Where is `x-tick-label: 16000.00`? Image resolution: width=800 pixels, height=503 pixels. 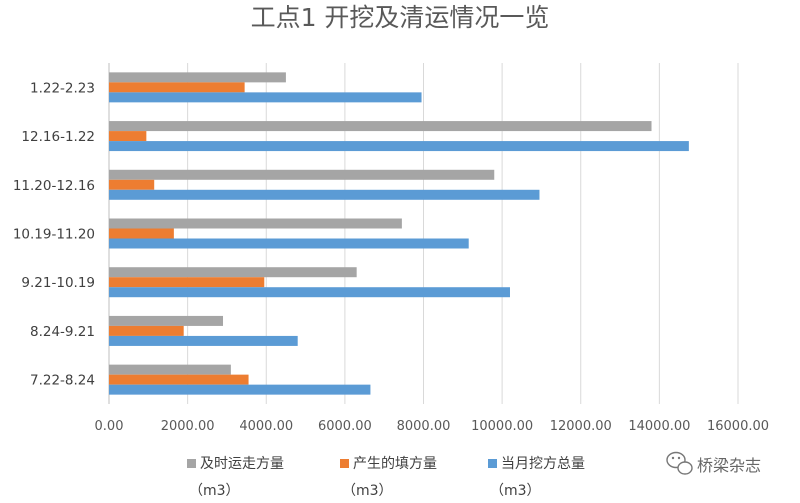 x-tick-label: 16000.00 is located at coordinates (738, 426).